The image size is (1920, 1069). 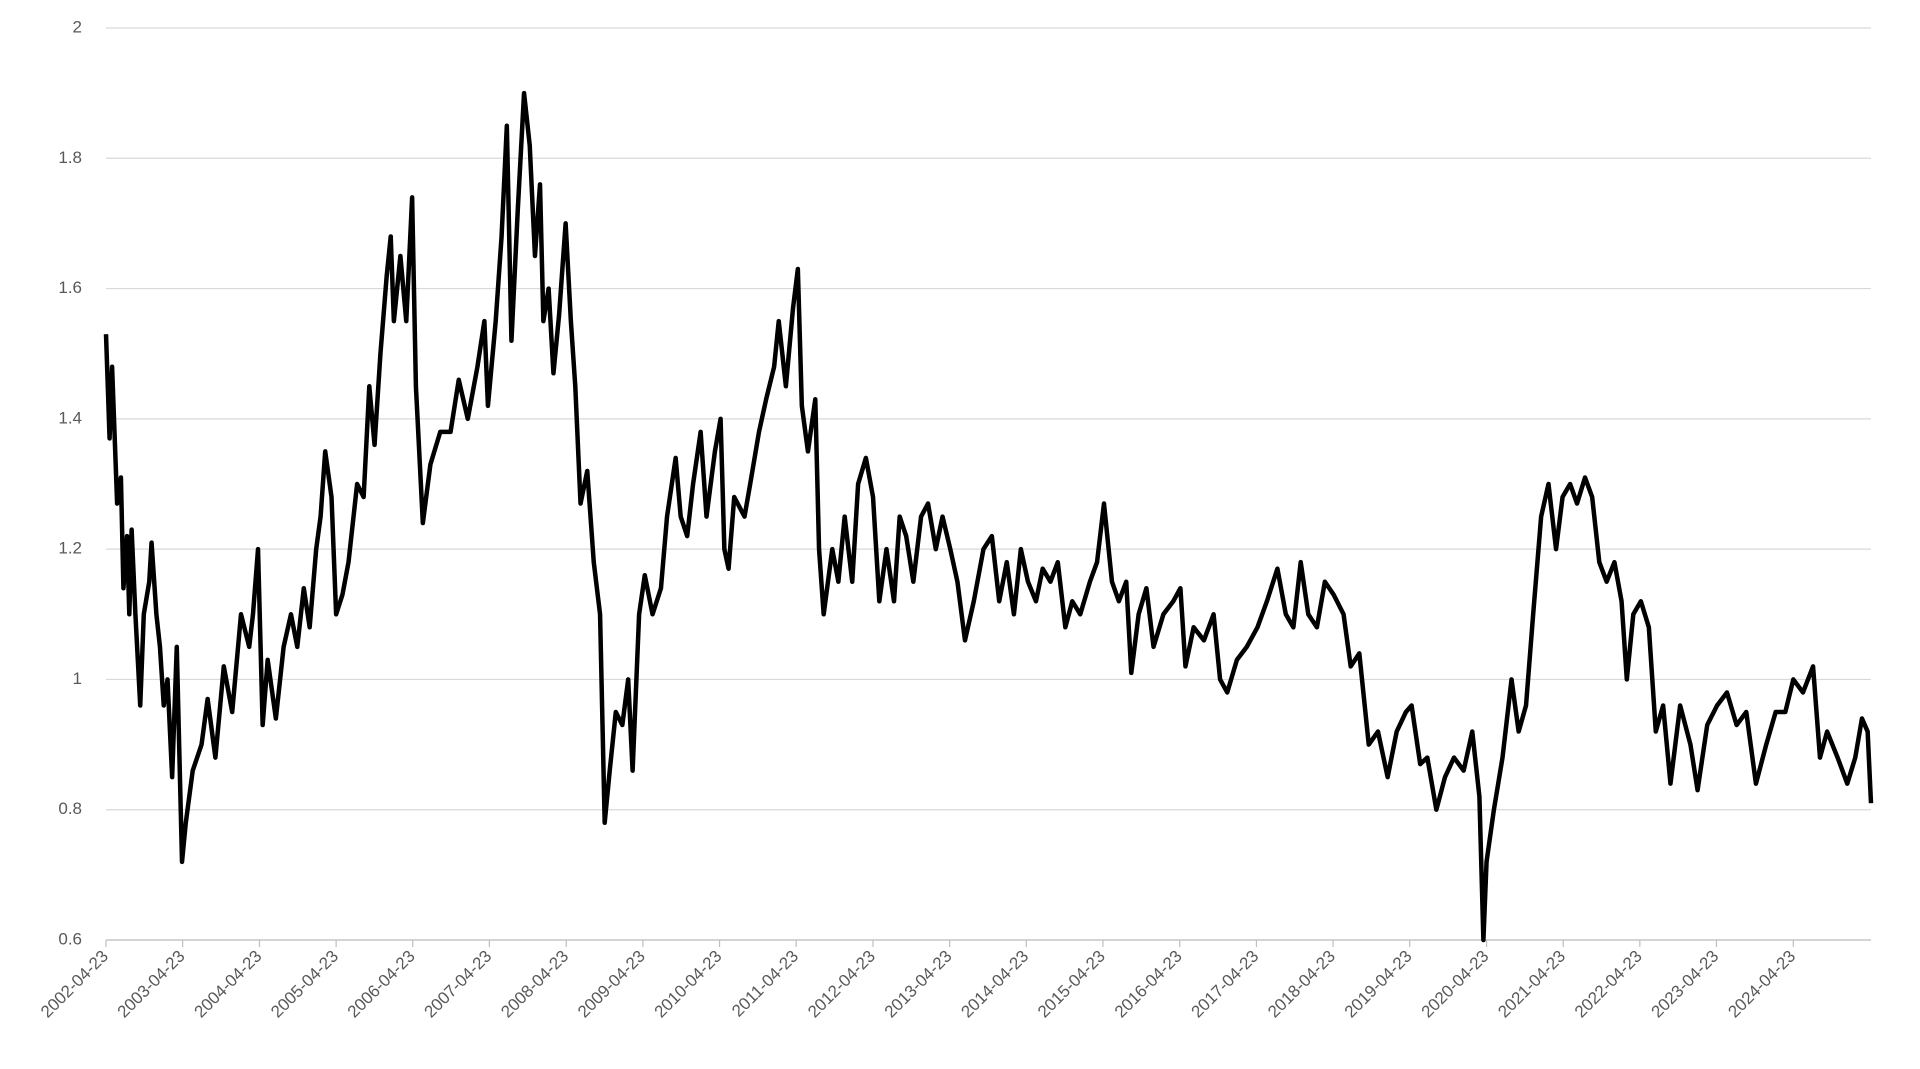 I want to click on x-tick-label: 2002-04-23, so click(x=74, y=984).